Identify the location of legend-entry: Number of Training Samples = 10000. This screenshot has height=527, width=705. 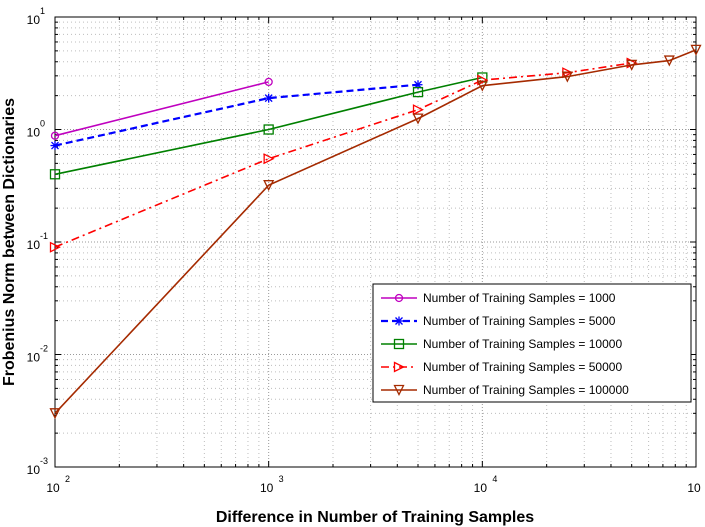
(501, 344).